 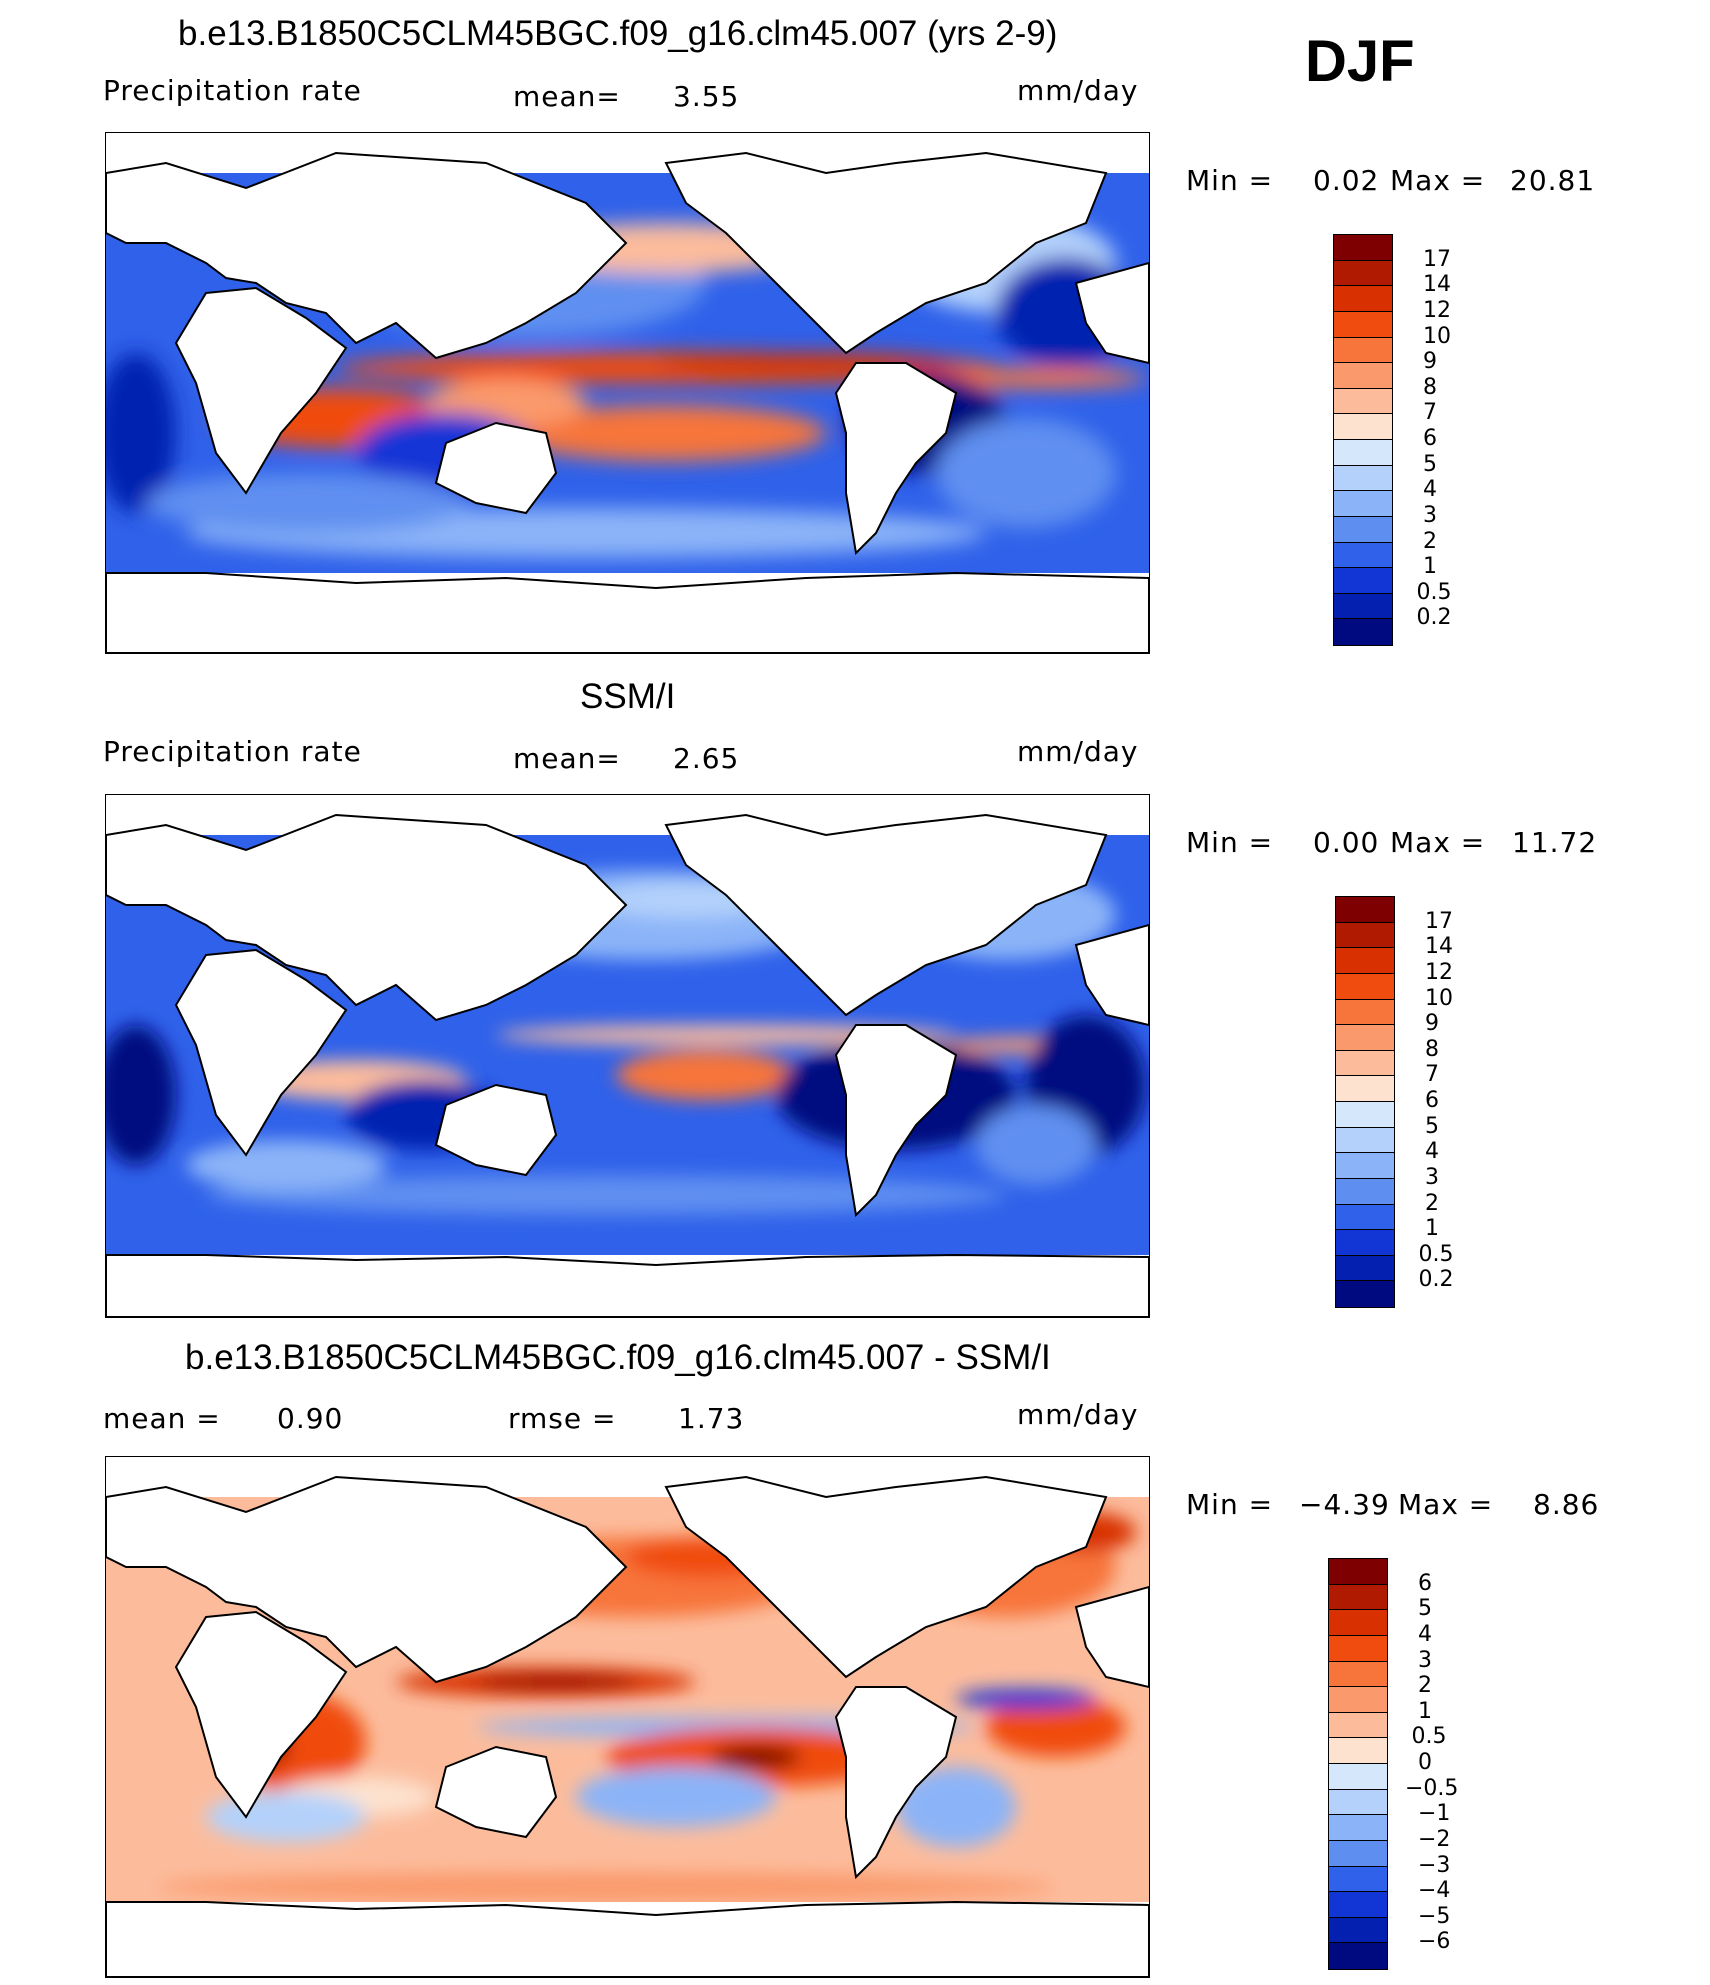 What do you see at coordinates (1344, 1504) in the screenshot?
I see `panel3-min-value: −4.39` at bounding box center [1344, 1504].